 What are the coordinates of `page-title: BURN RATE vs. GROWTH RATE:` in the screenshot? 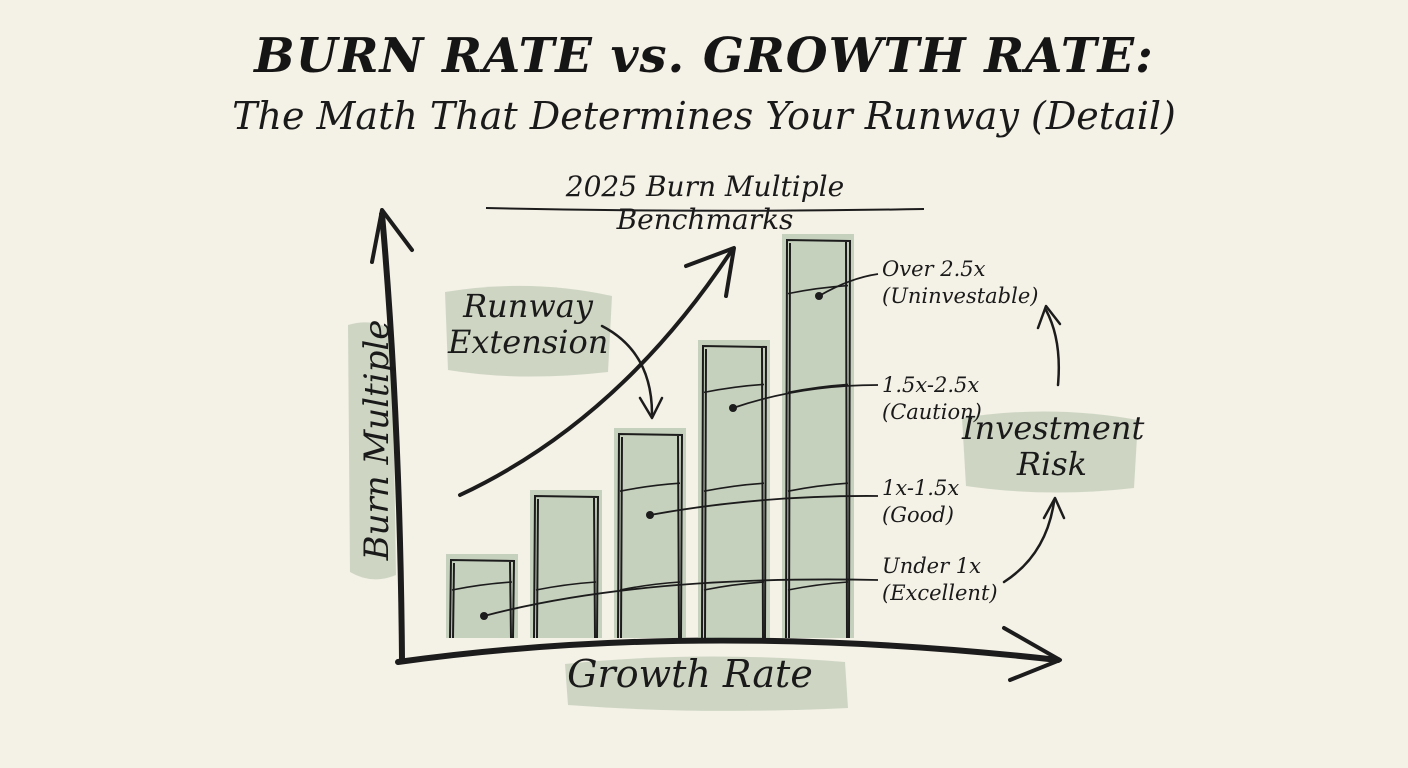 It's located at (704, 56).